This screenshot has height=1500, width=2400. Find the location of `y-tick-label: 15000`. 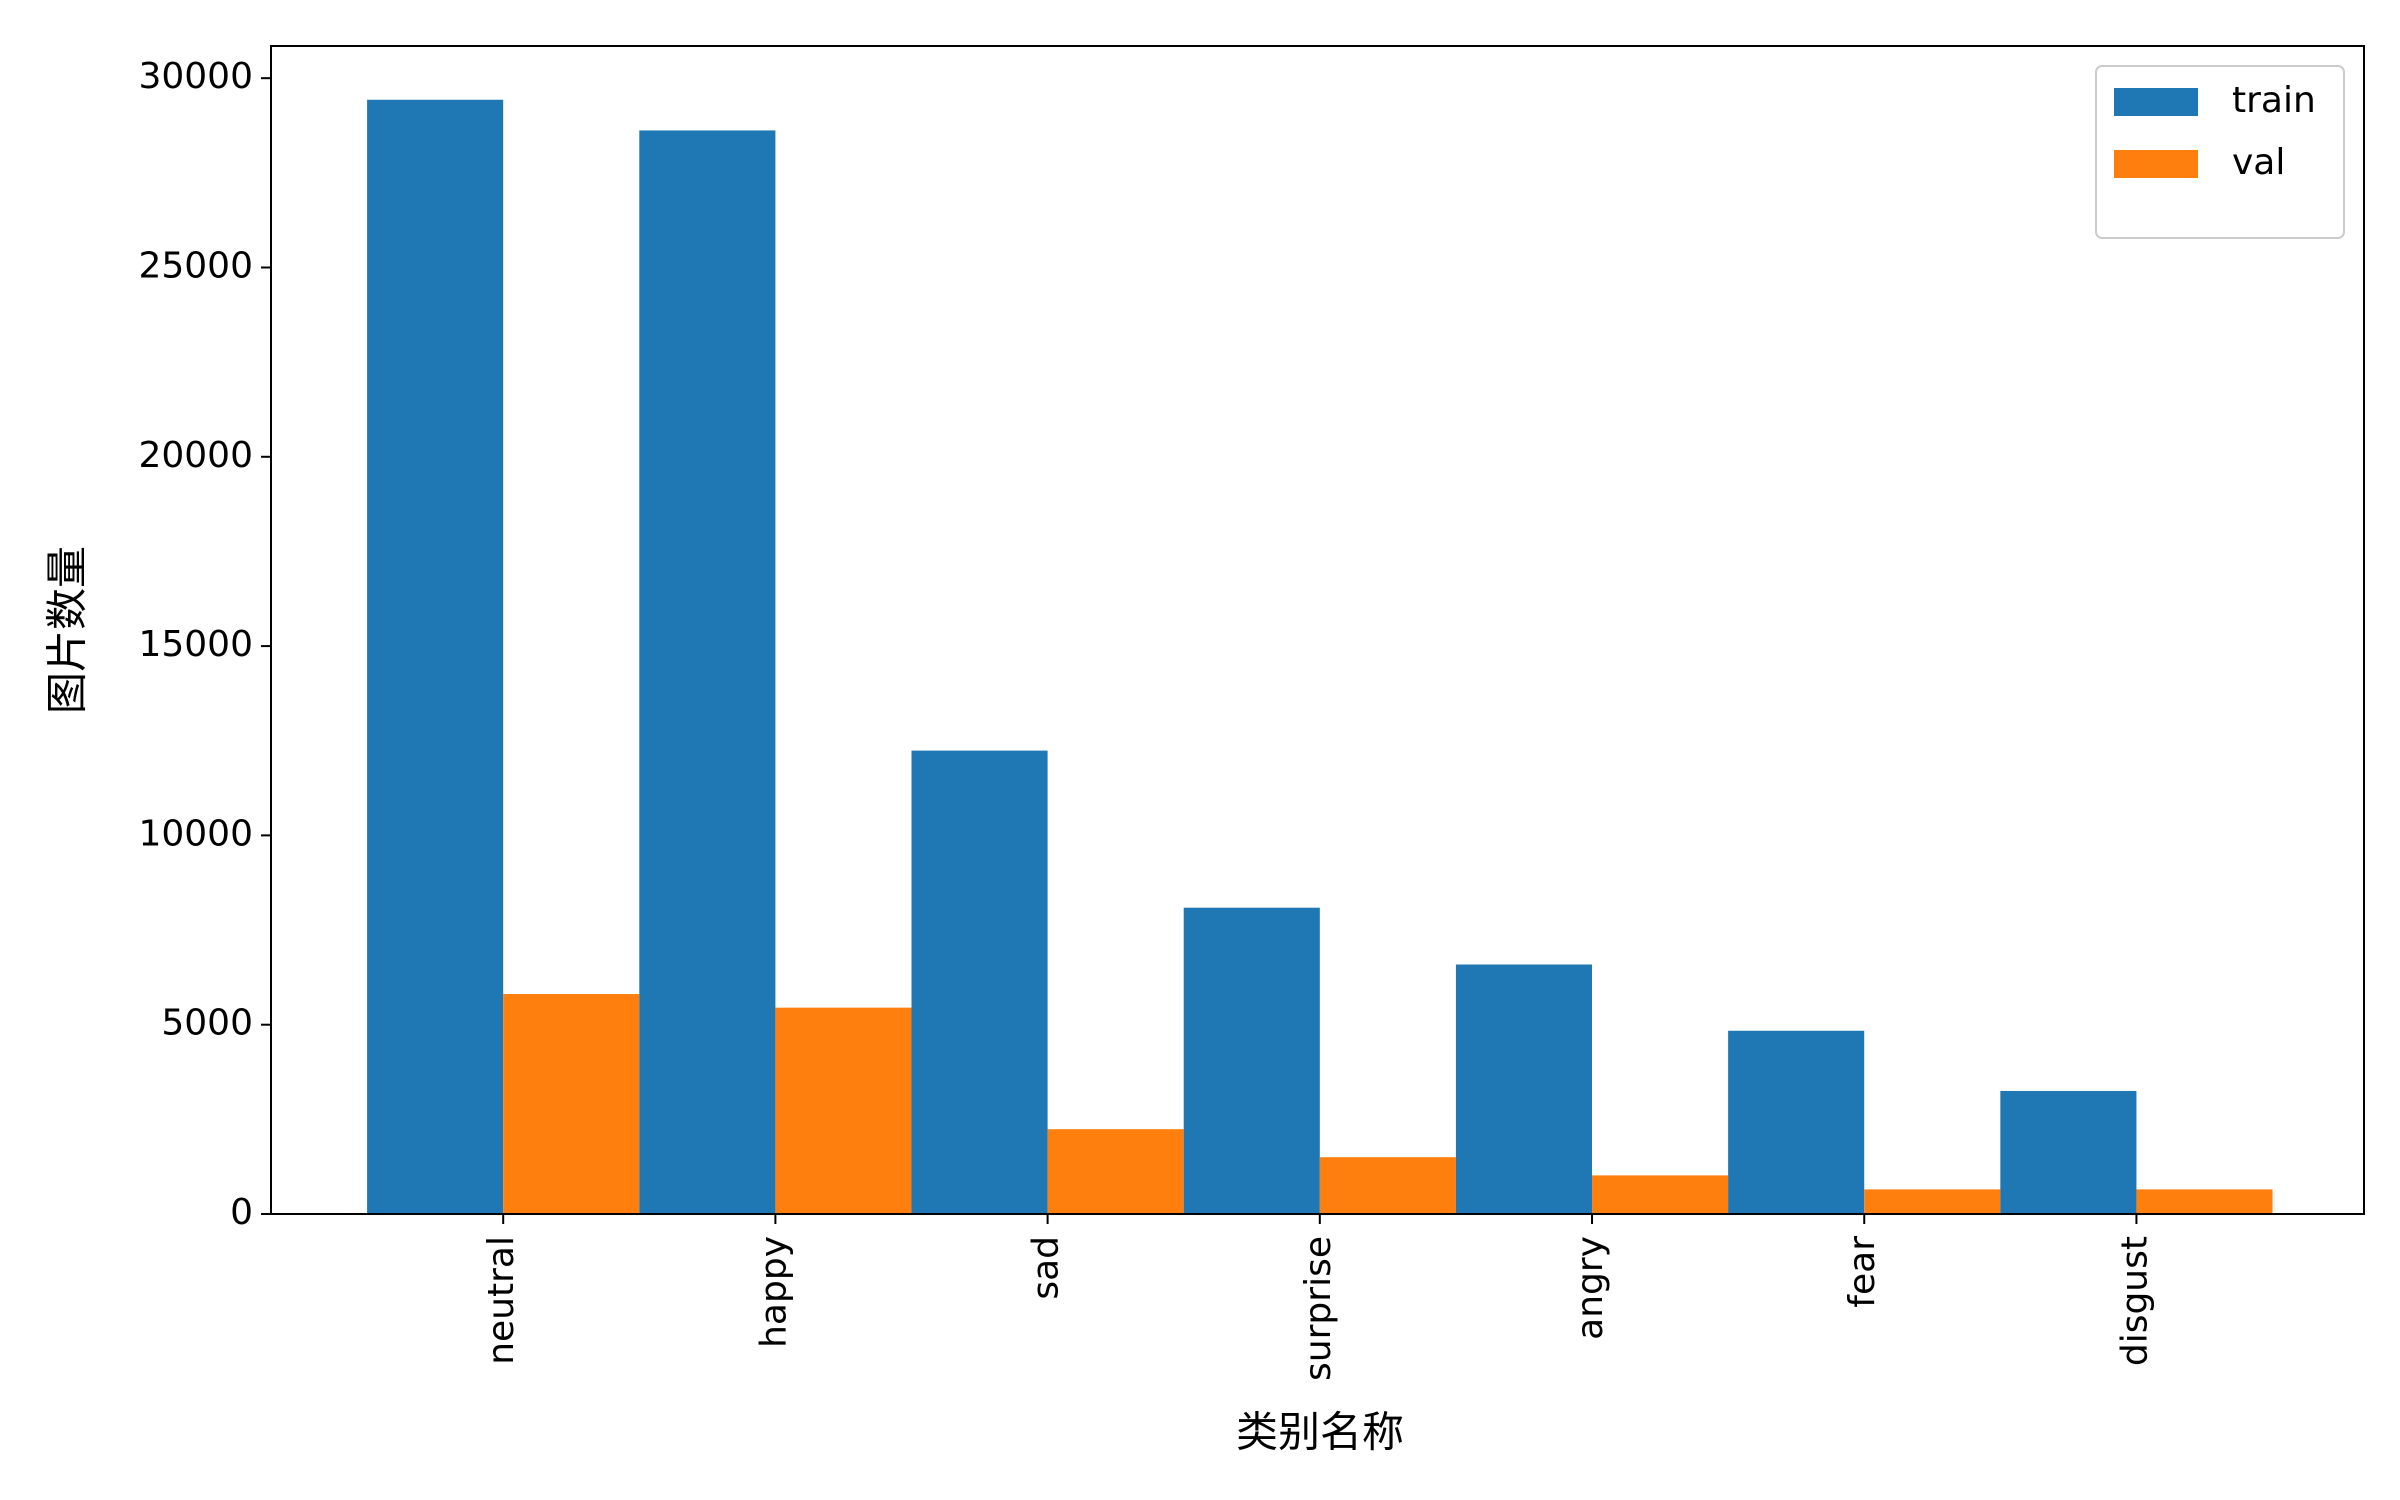

y-tick-label: 15000 is located at coordinates (195, 644).